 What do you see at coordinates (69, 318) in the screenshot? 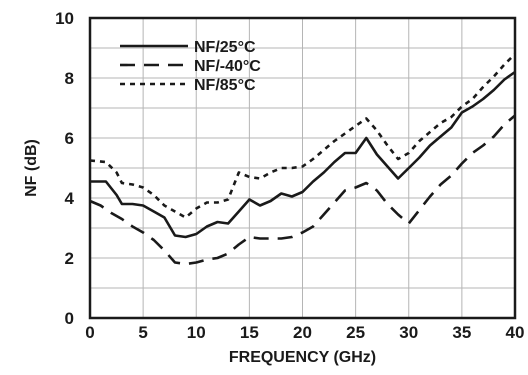
I see `y-tick-label: 0` at bounding box center [69, 318].